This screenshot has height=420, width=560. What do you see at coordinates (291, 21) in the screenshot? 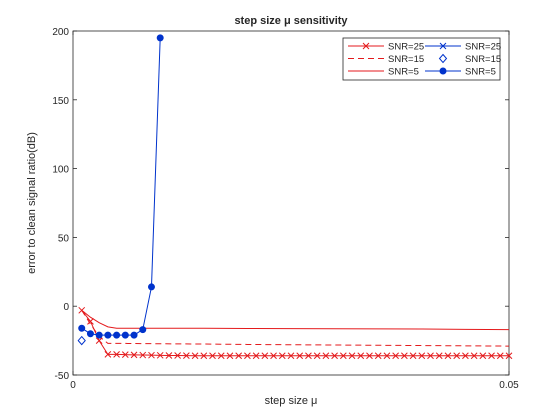
I see `chart-title: step size μ sensitivity` at bounding box center [291, 21].